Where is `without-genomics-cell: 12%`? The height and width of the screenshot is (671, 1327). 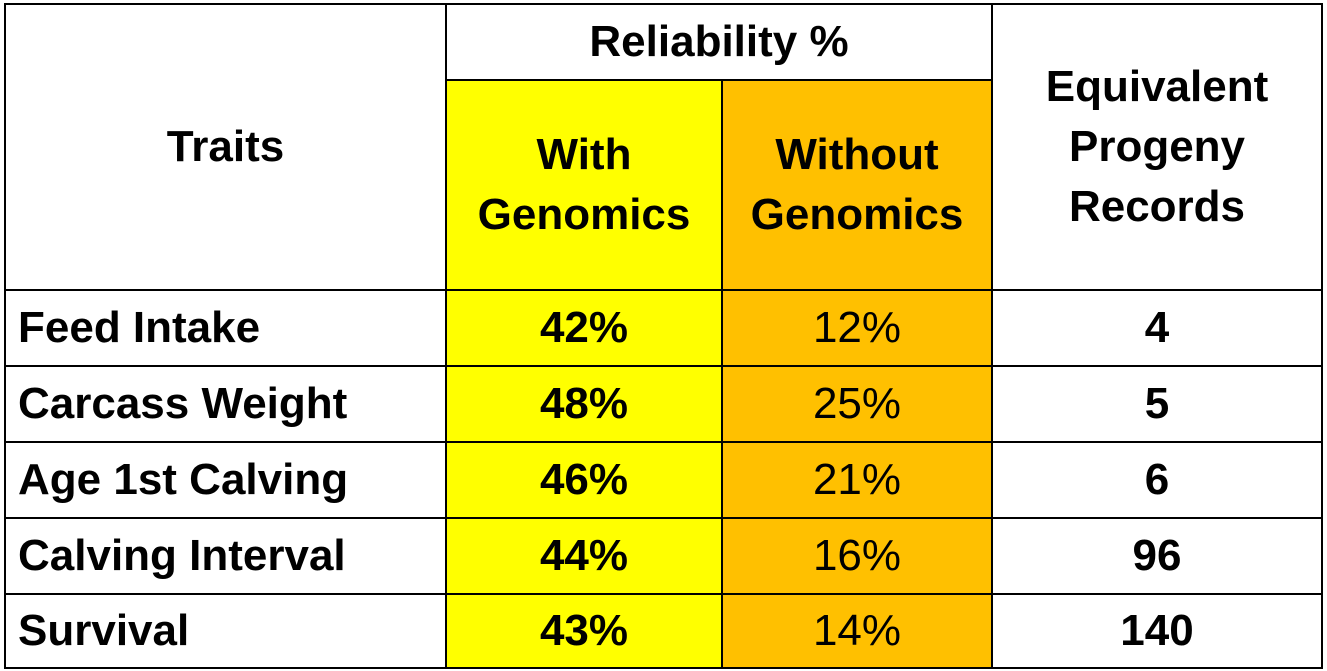 without-genomics-cell: 12% is located at coordinates (857, 328).